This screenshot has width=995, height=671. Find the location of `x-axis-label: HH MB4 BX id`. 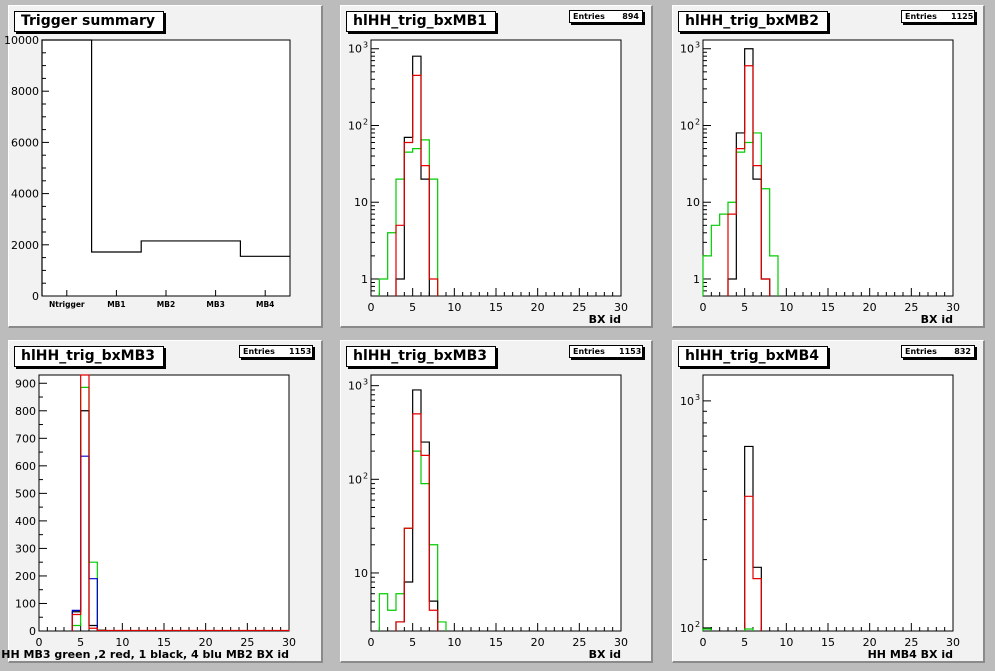

x-axis-label: HH MB4 BX id is located at coordinates (910, 654).